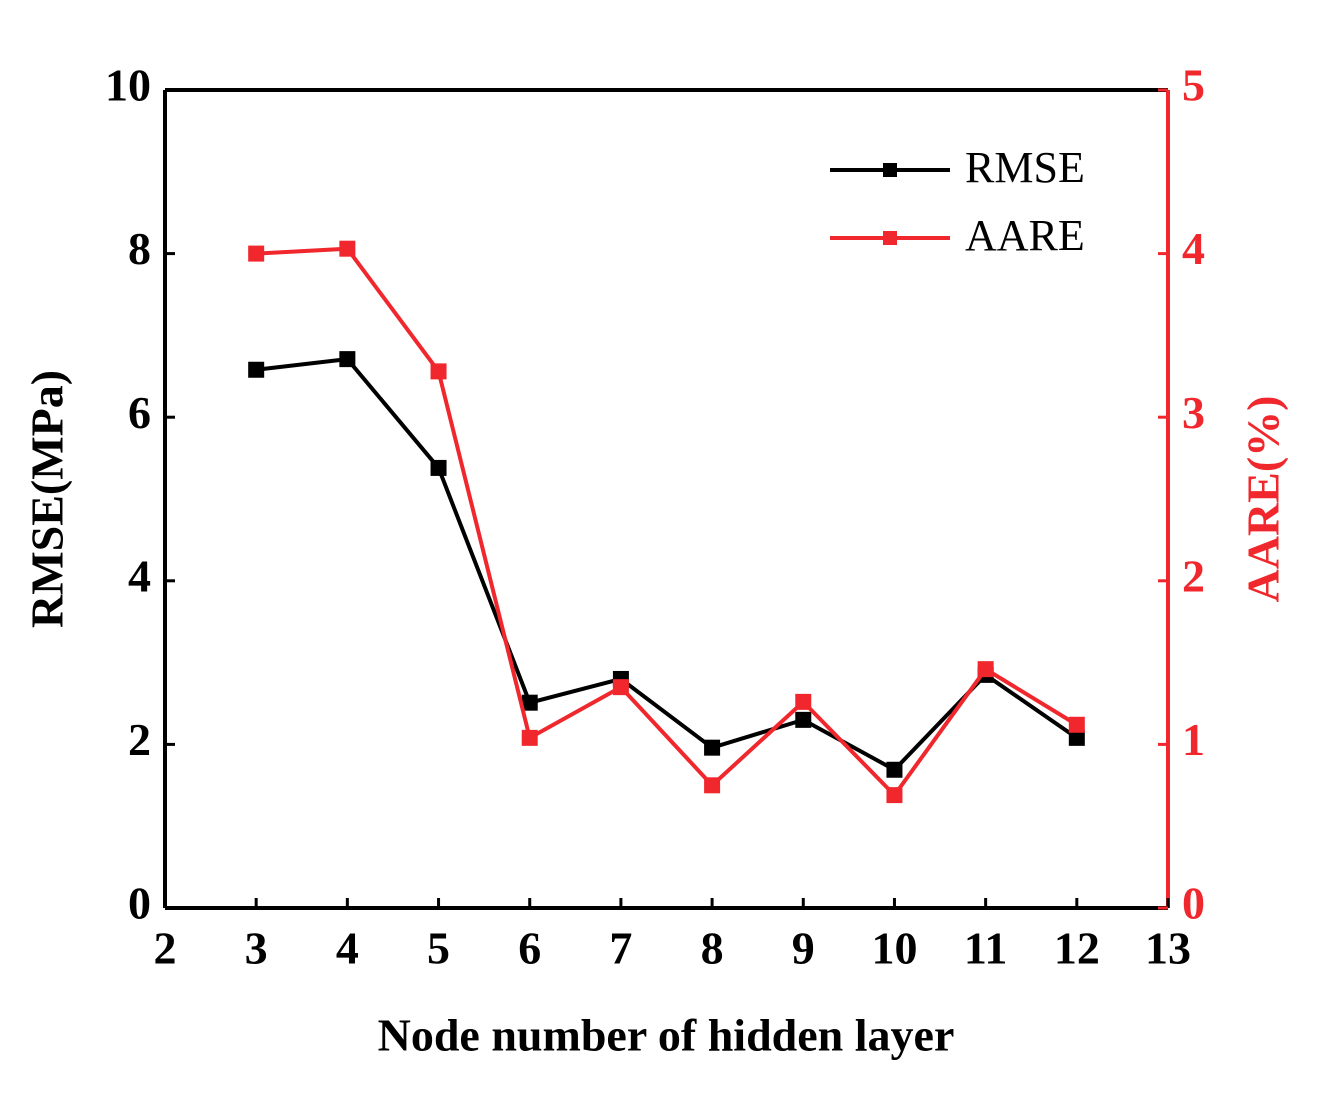  What do you see at coordinates (1193, 412) in the screenshot?
I see `y2-tick-label: 3` at bounding box center [1193, 412].